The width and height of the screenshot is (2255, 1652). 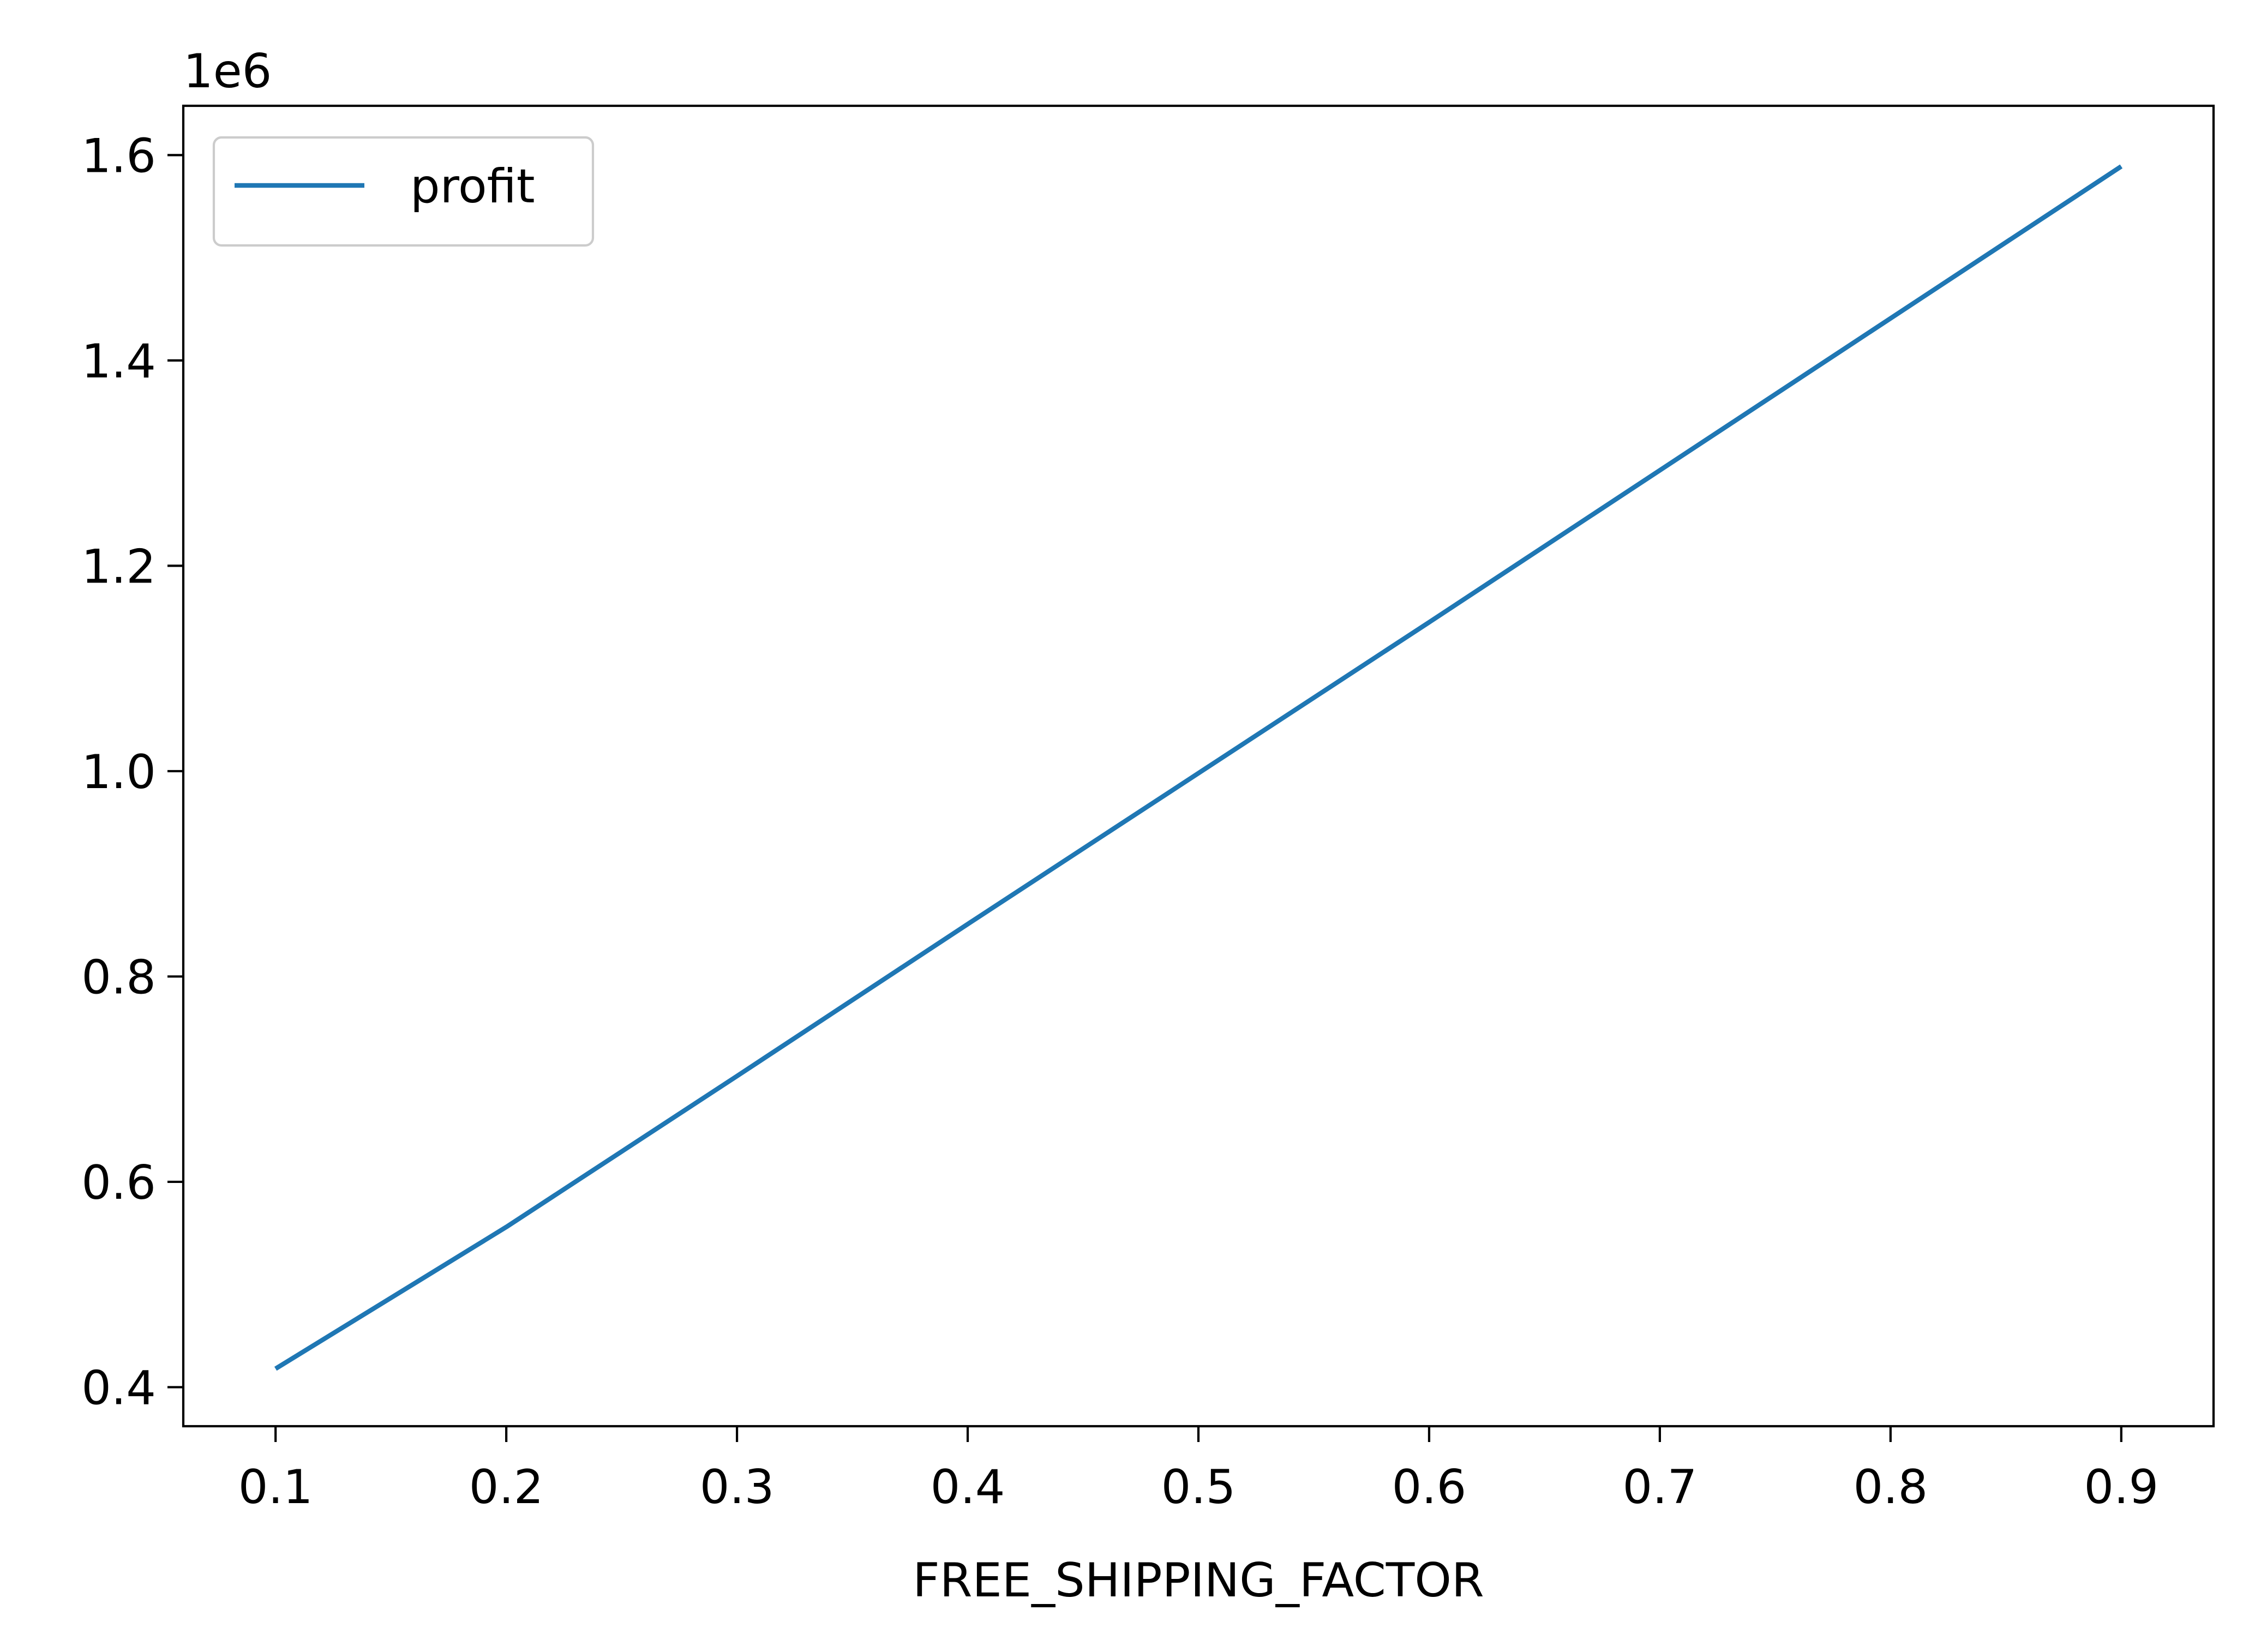 What do you see at coordinates (1198, 1580) in the screenshot?
I see `x-axis-label: FREE_SHIPPING_FACTOR` at bounding box center [1198, 1580].